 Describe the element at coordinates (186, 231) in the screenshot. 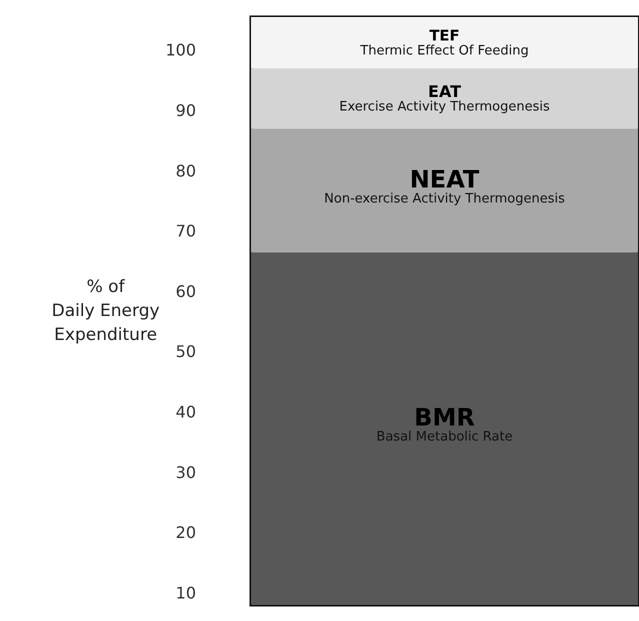

I see `y-tick-label: 70` at that location.